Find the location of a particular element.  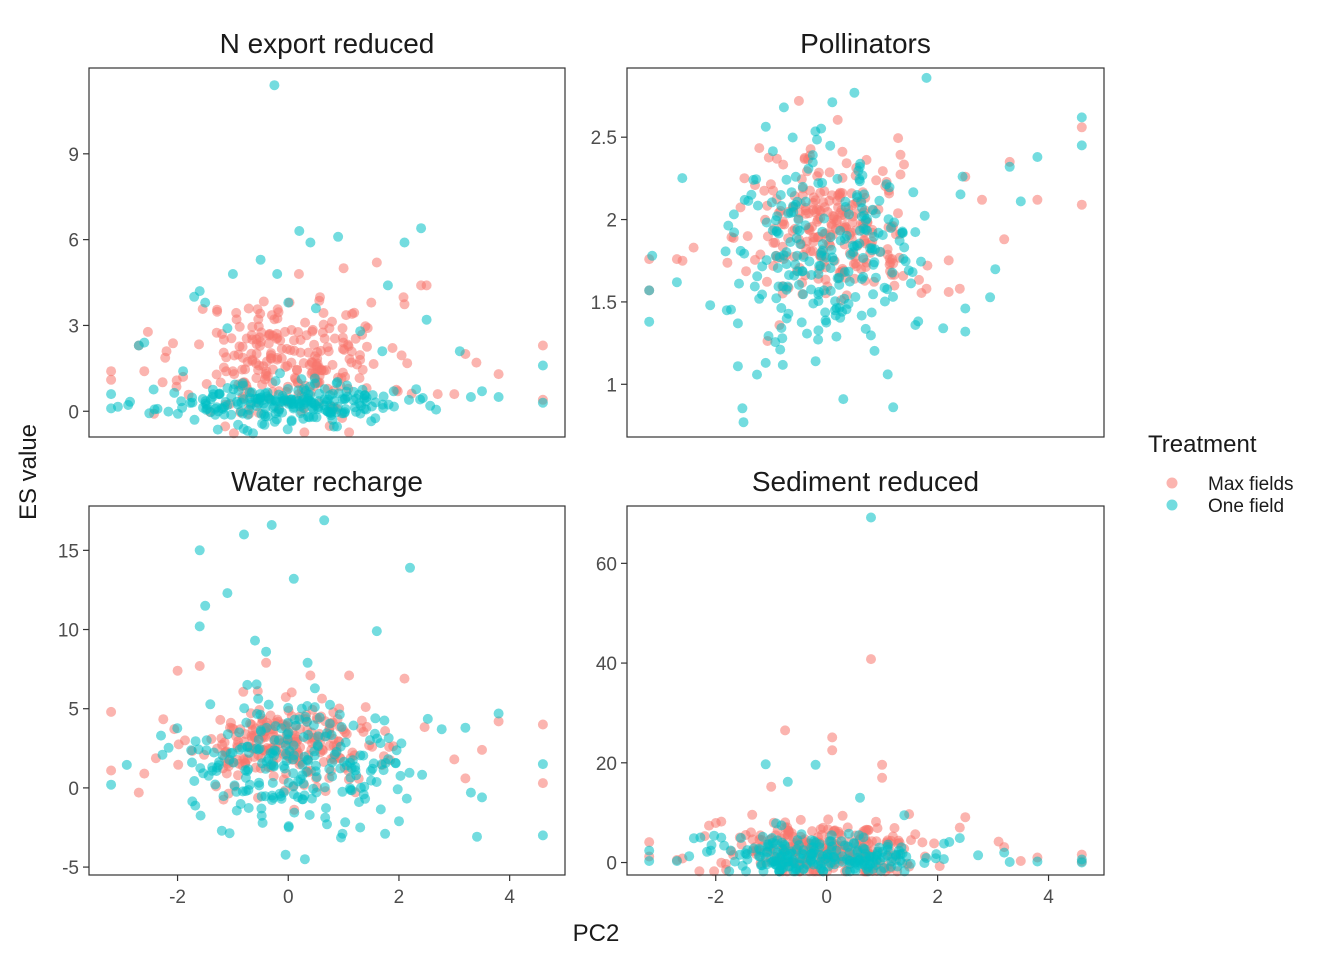

panel-title: Sediment reduced is located at coordinates (865, 481).